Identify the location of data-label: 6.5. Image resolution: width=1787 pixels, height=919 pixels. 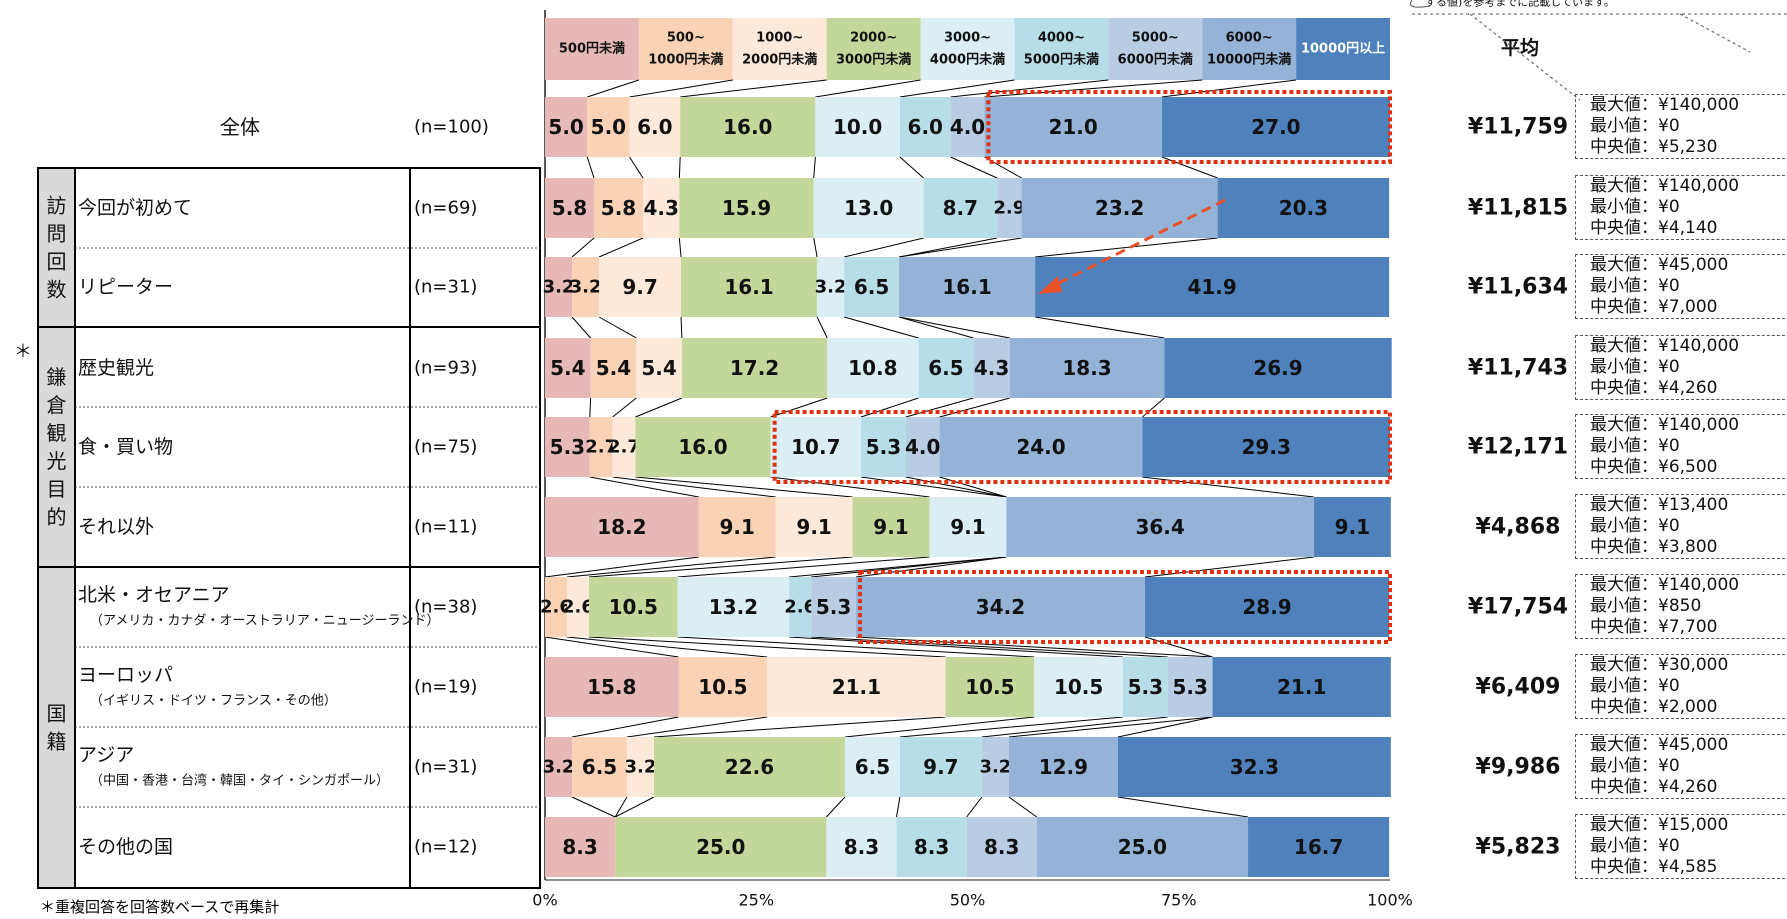
(871, 287).